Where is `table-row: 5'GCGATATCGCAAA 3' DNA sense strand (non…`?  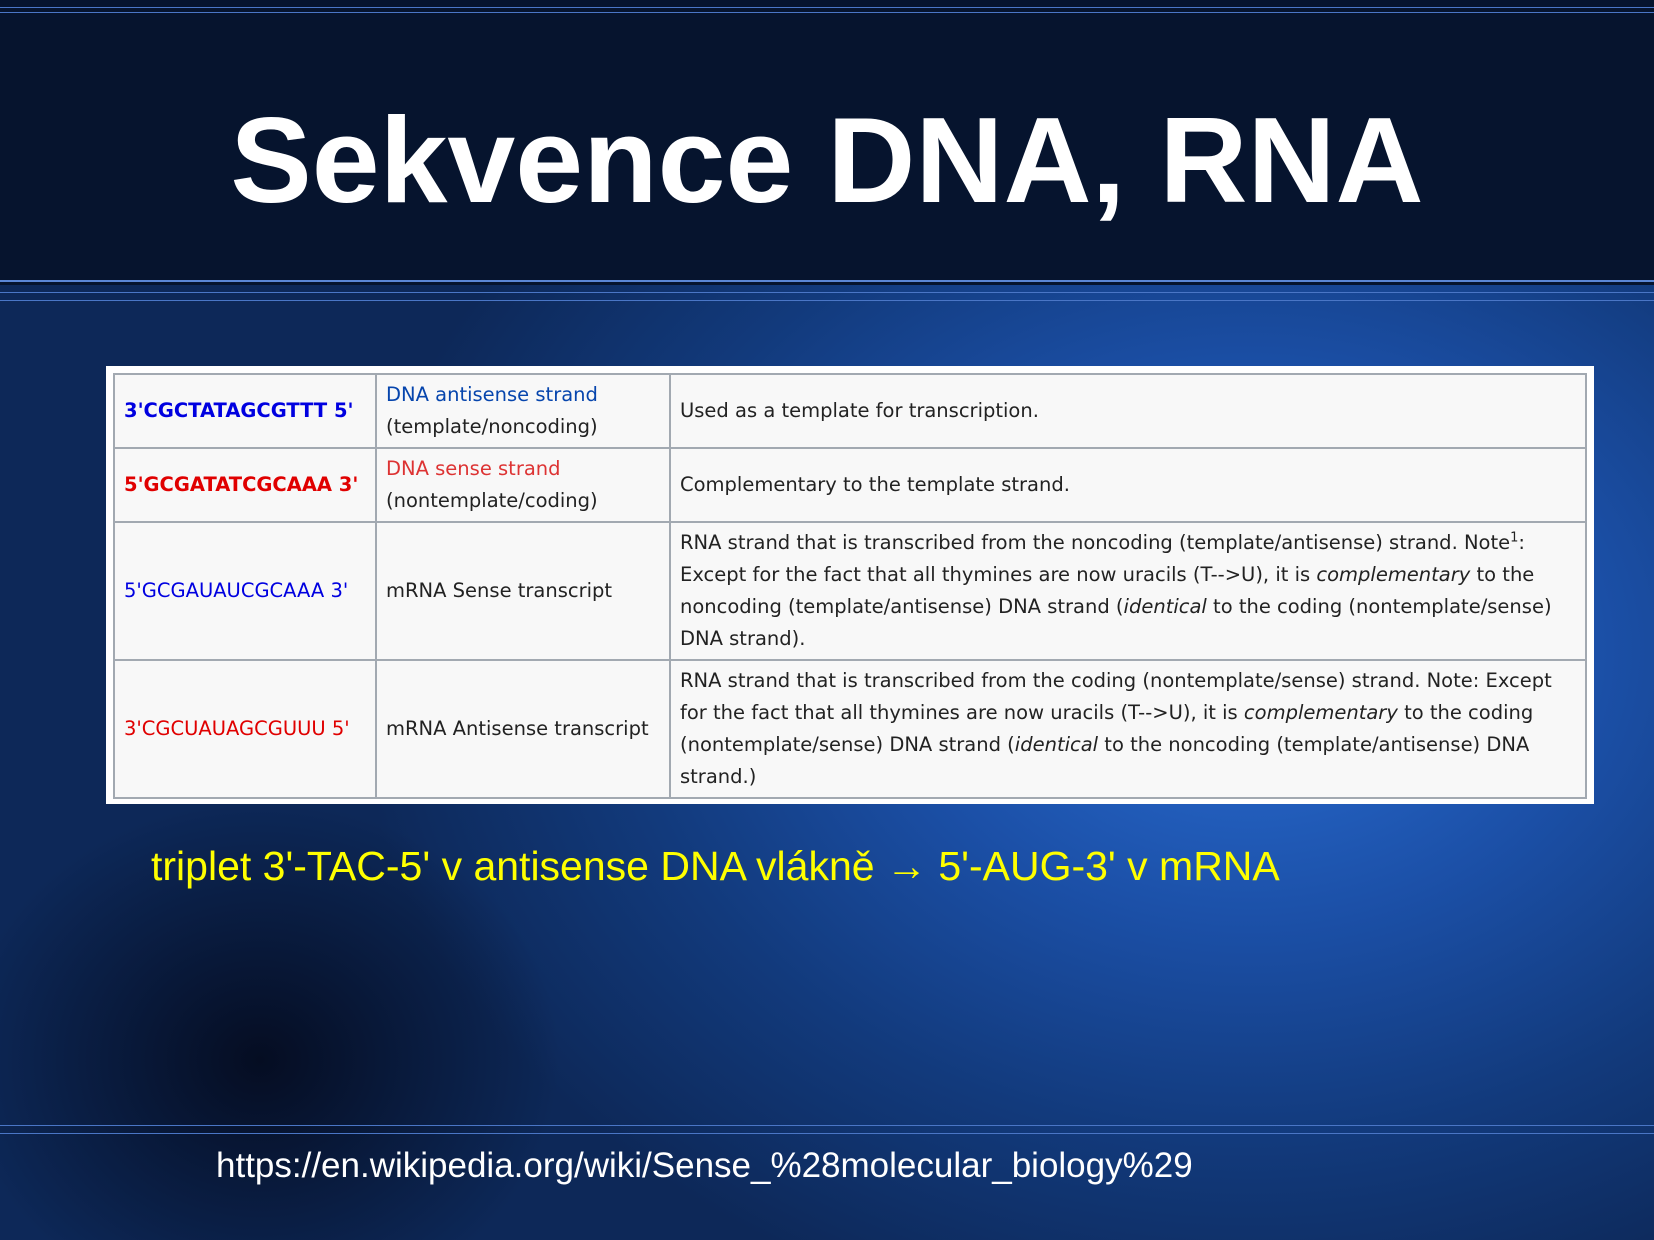
table-row: 5'GCGATATCGCAAA 3' DNA sense strand (non… is located at coordinates (850, 485).